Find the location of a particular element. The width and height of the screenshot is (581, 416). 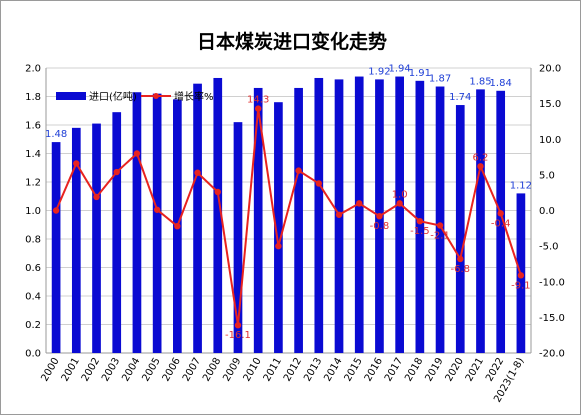

x-tick-label: 2015 is located at coordinates (354, 370).